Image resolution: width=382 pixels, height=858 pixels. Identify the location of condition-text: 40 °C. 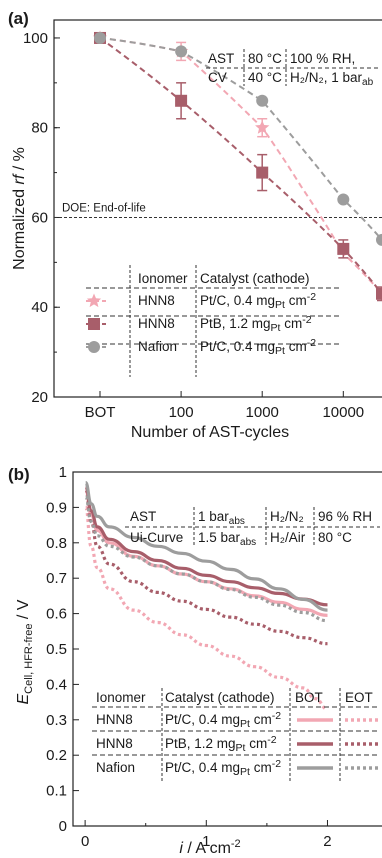
(265, 77).